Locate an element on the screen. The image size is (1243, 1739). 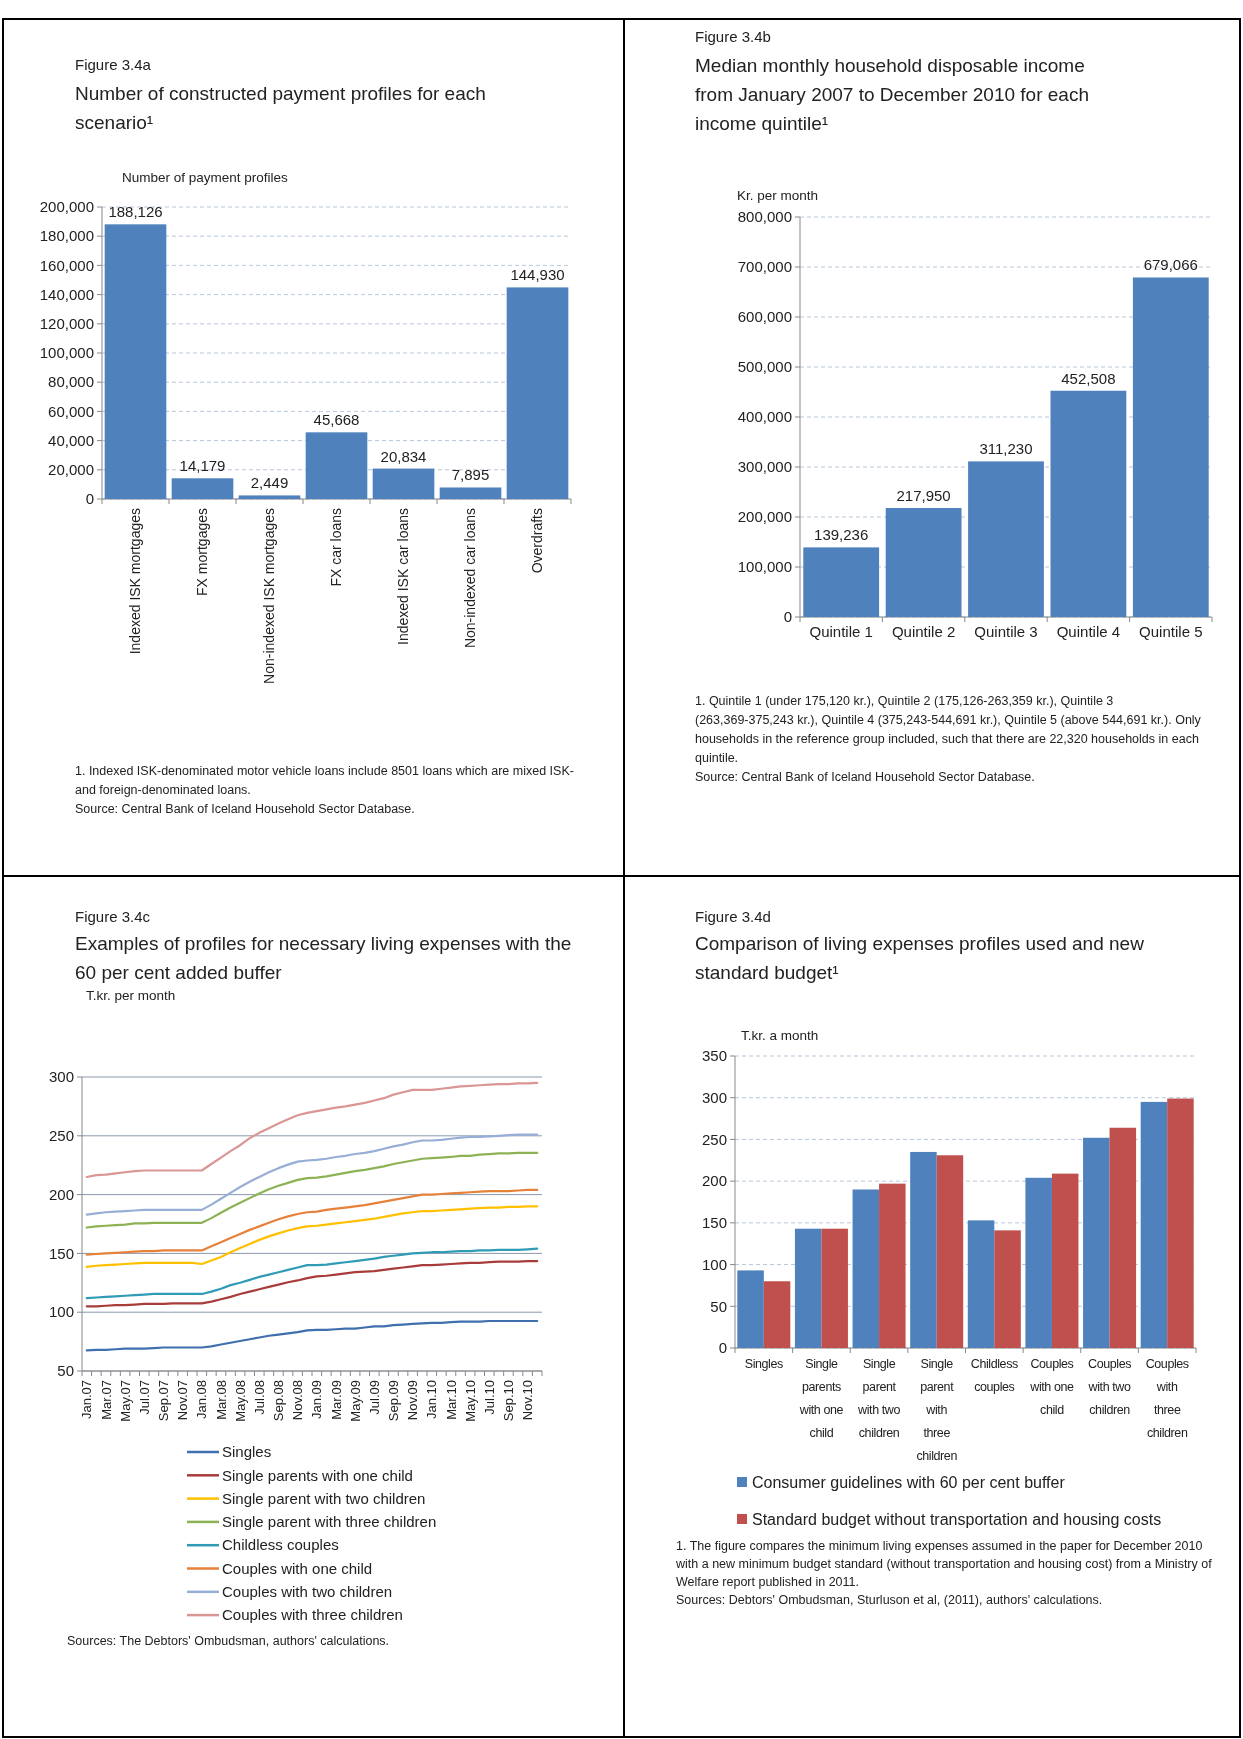
x-tick-label: May.08 is located at coordinates (240, 1401).